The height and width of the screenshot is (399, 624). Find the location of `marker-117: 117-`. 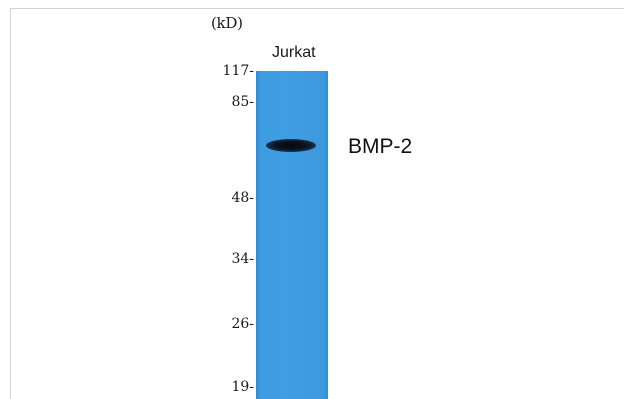

marker-117: 117- is located at coordinates (238, 71).